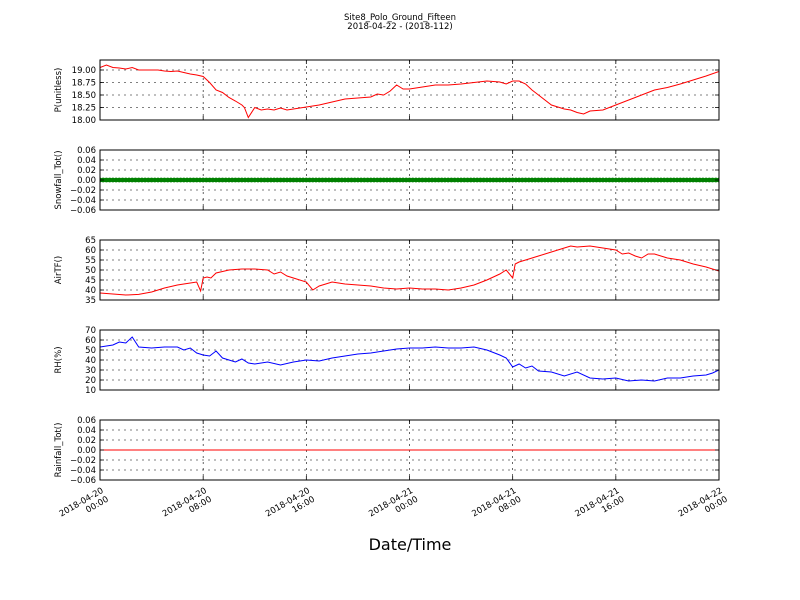  Describe the element at coordinates (409, 180) in the screenshot. I see `snowfall-series` at that location.